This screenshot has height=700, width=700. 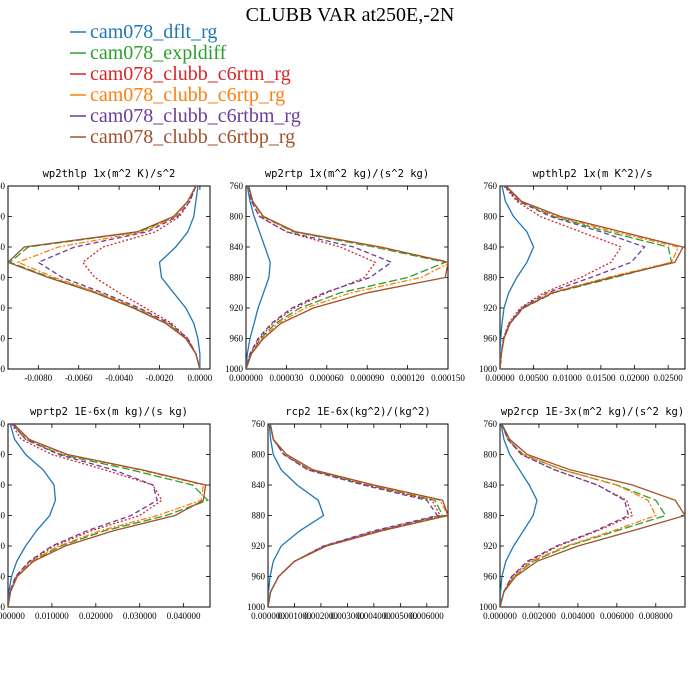 I want to click on x-tick-label: 0.003000, so click(x=348, y=616).